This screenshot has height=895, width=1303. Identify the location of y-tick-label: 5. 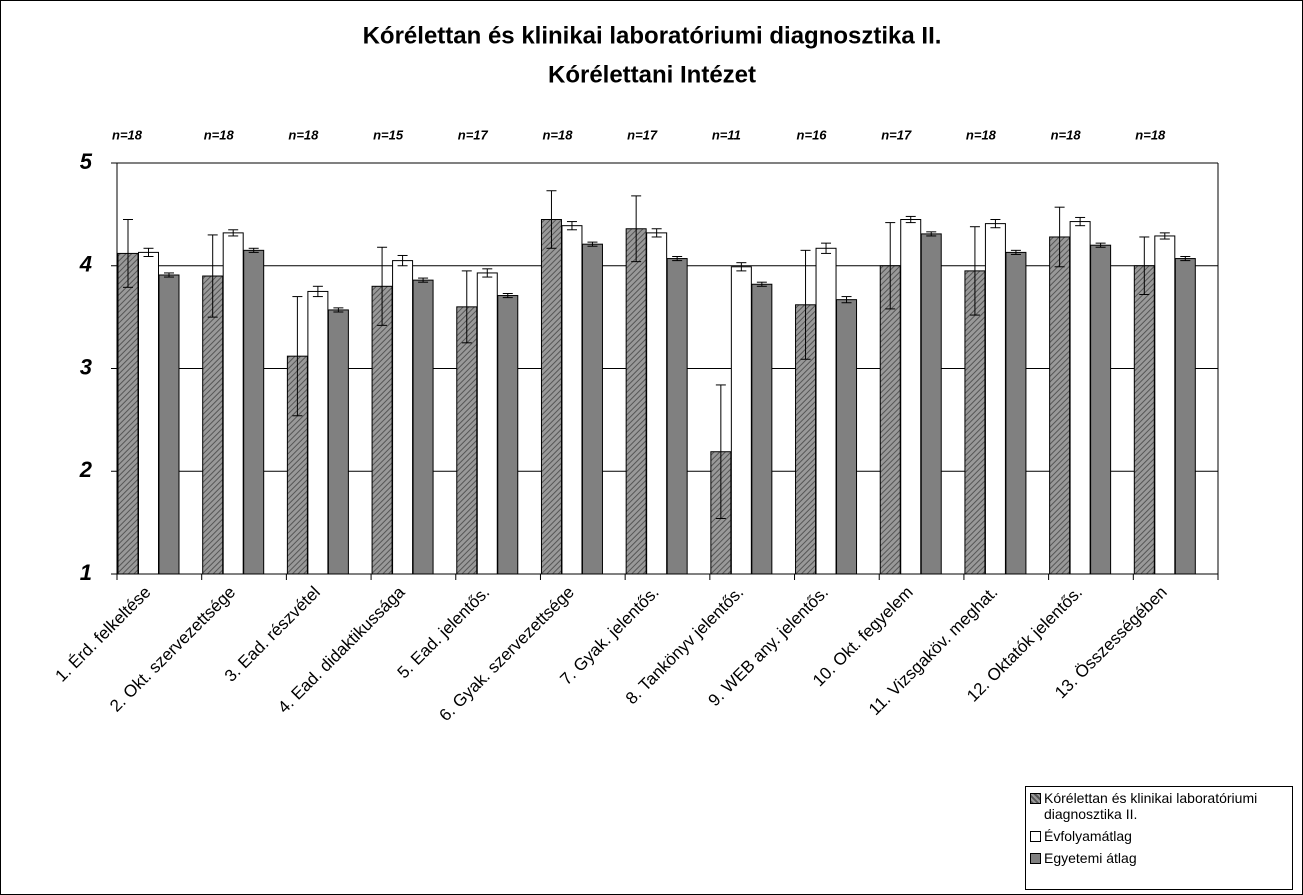
(86, 161).